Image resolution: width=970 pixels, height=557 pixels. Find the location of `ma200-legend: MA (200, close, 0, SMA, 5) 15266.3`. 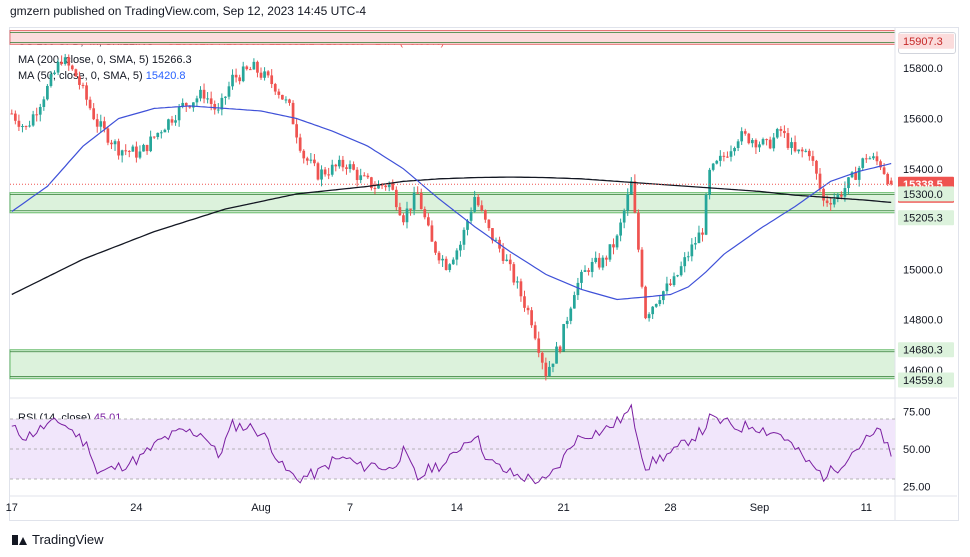

ma200-legend: MA (200, close, 0, SMA, 5) 15266.3 is located at coordinates (105, 60).